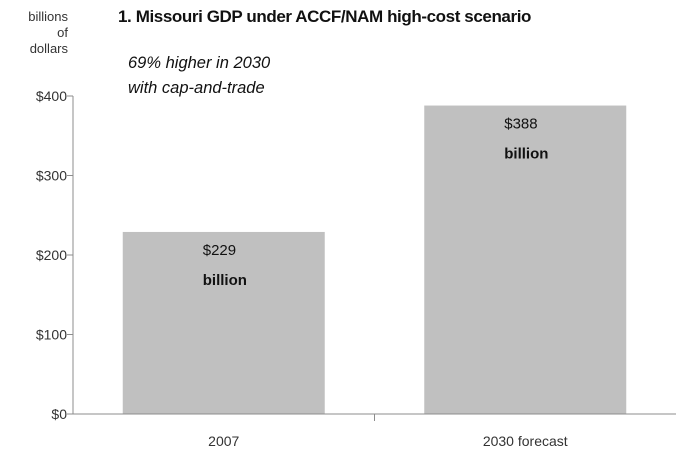 This screenshot has height=453, width=682. Describe the element at coordinates (48, 48) in the screenshot. I see `y-axis-label-line: dollars` at that location.